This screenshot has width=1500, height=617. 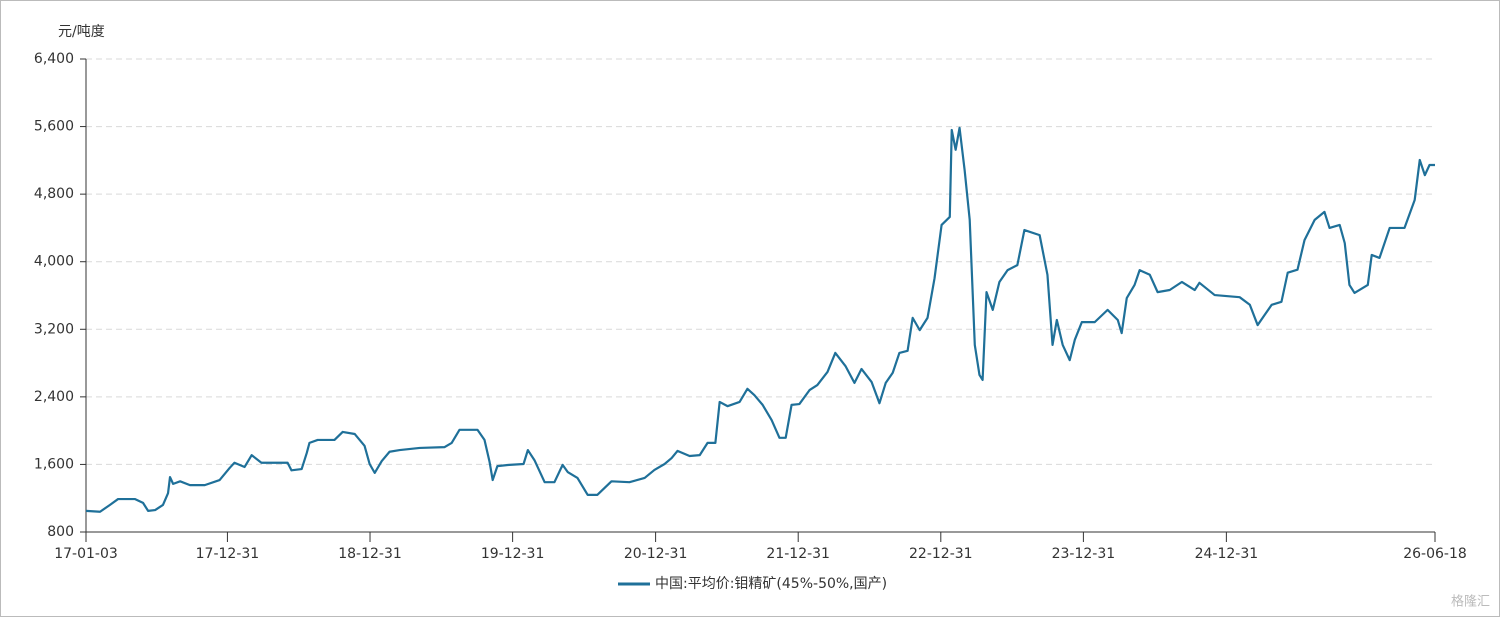 I want to click on x-tick-label: 18-12-31, so click(x=370, y=554).